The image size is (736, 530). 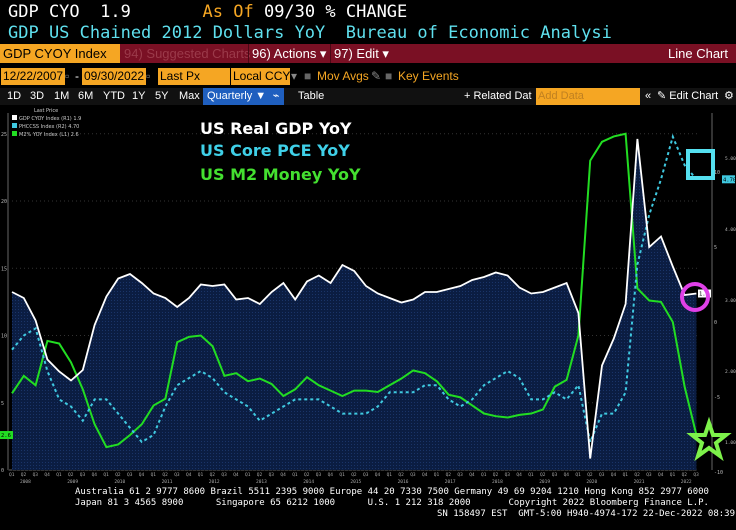 What do you see at coordinates (280, 174) in the screenshot?
I see `annotation-m2: US M2 Money YoY` at bounding box center [280, 174].